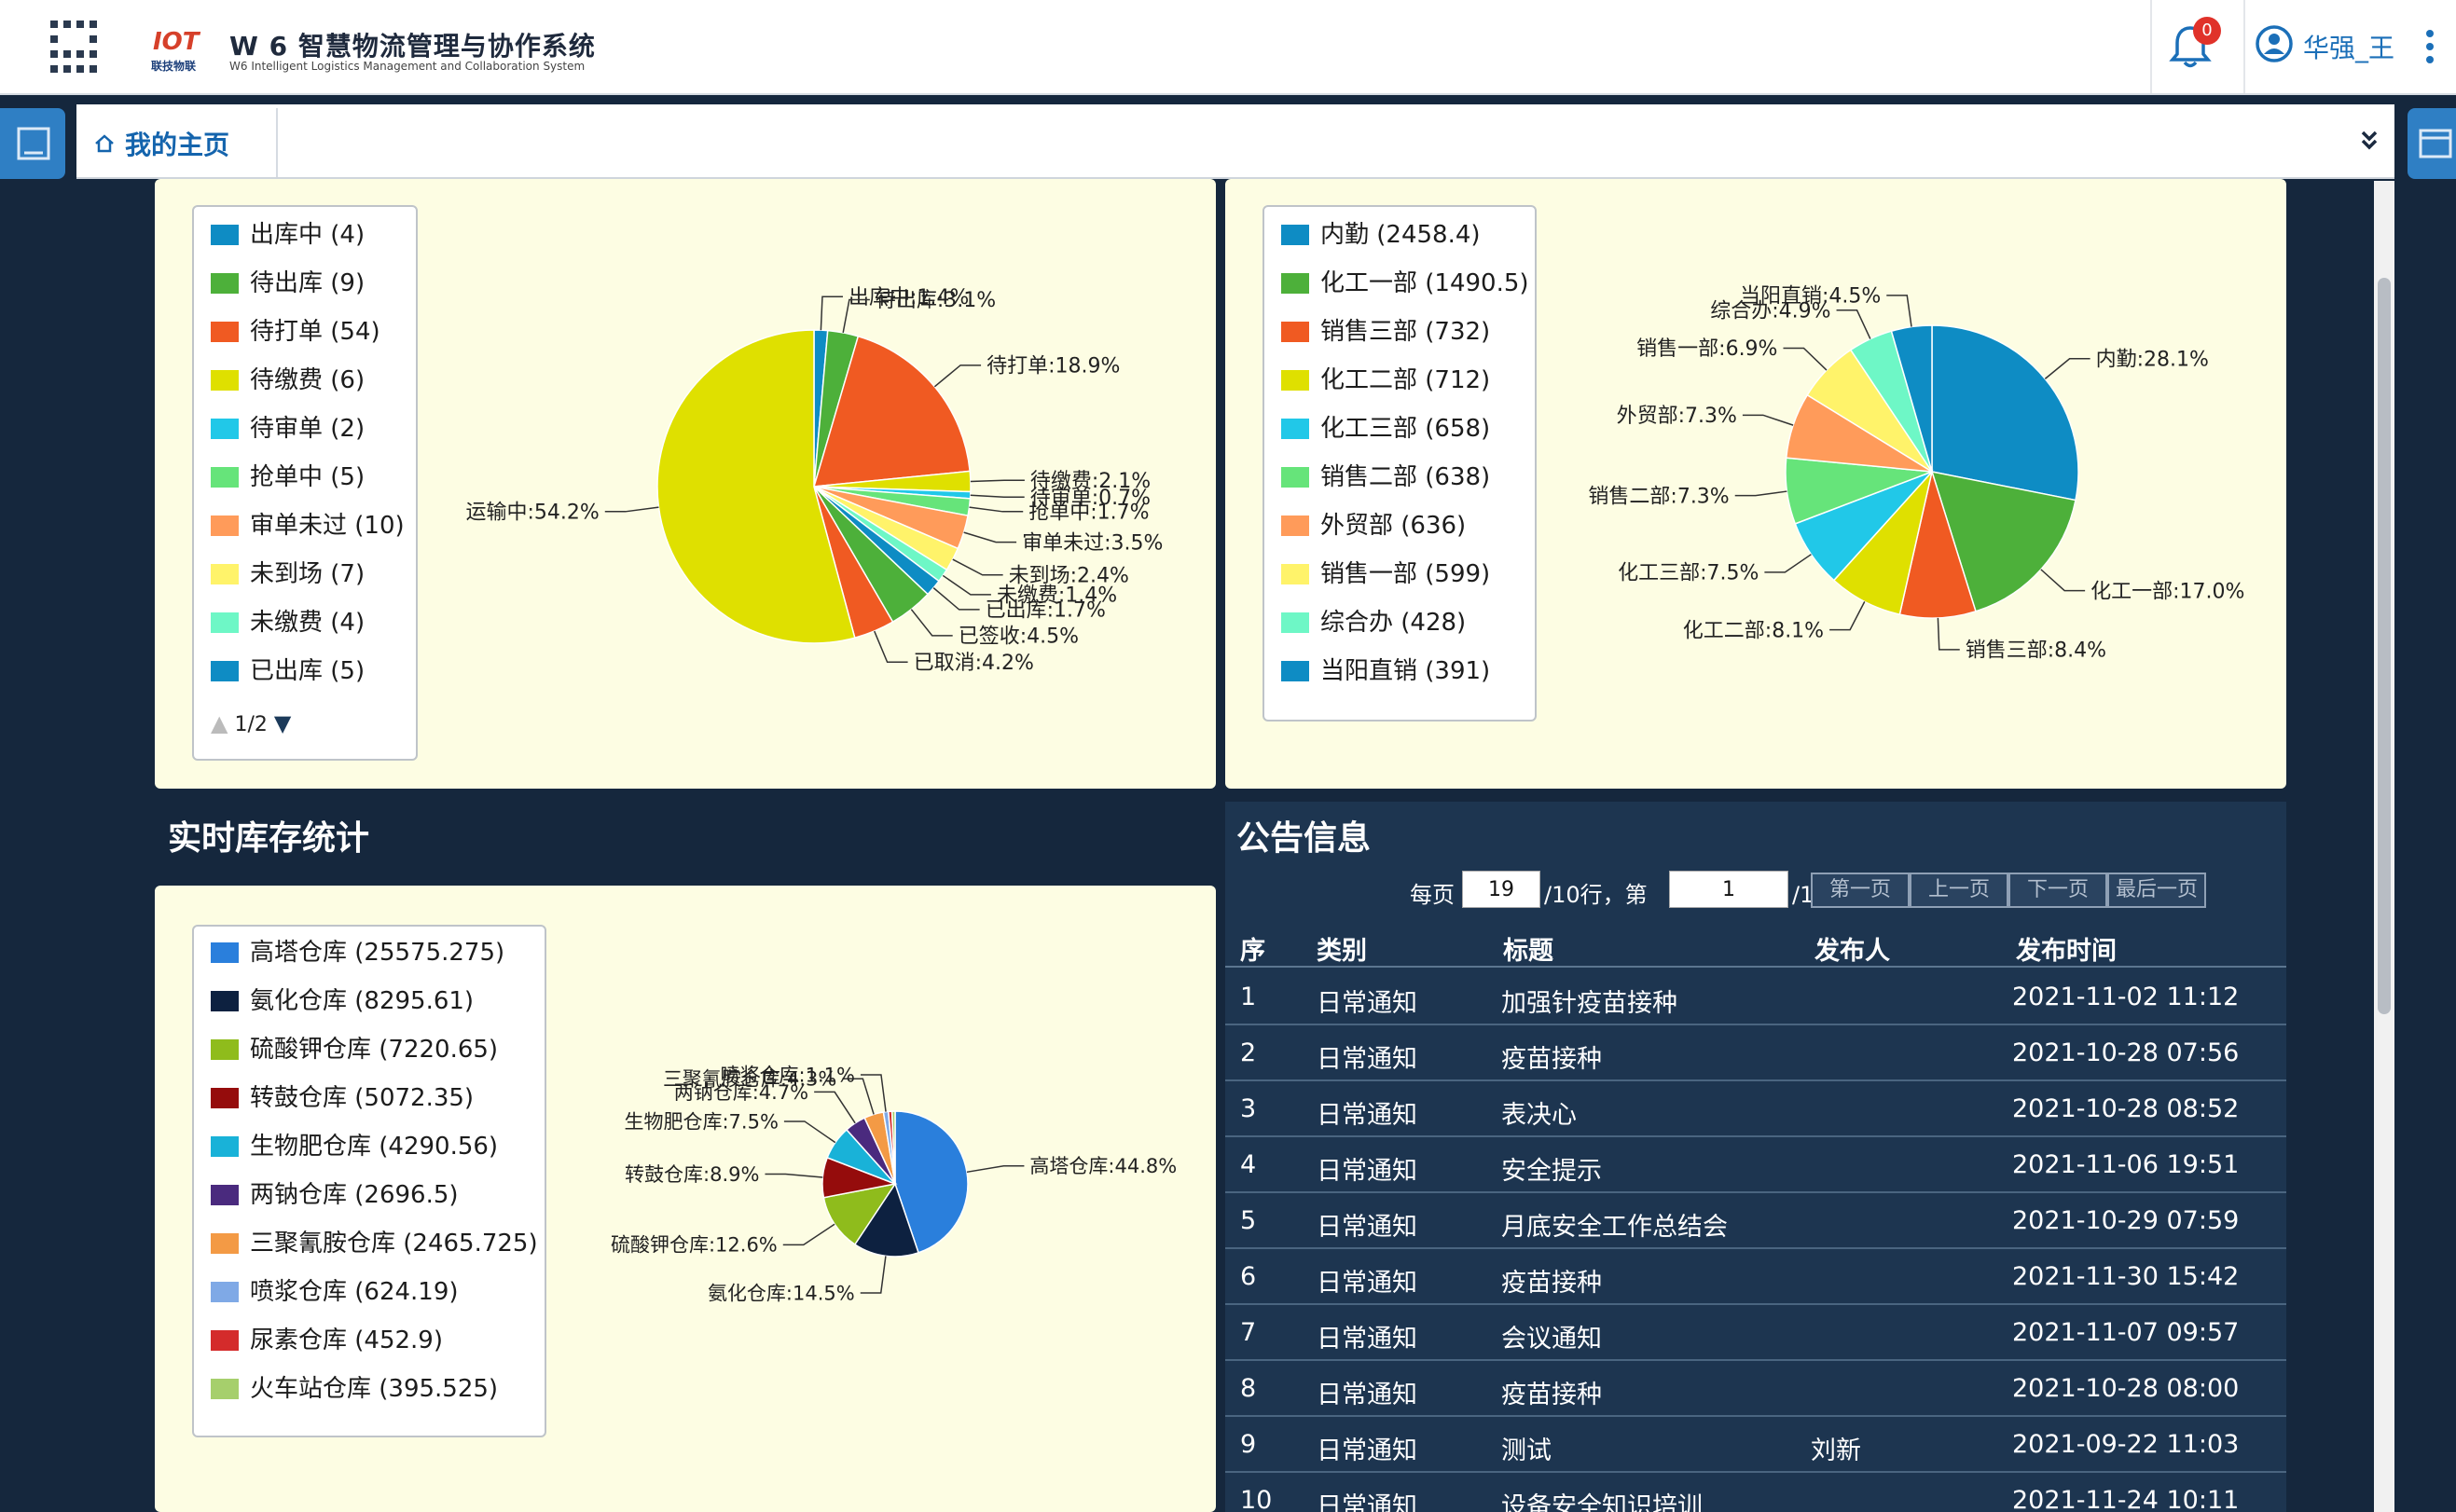 The image size is (2456, 1512). Describe the element at coordinates (2207, 31) in the screenshot. I see `notification-count-badge: 0` at that location.